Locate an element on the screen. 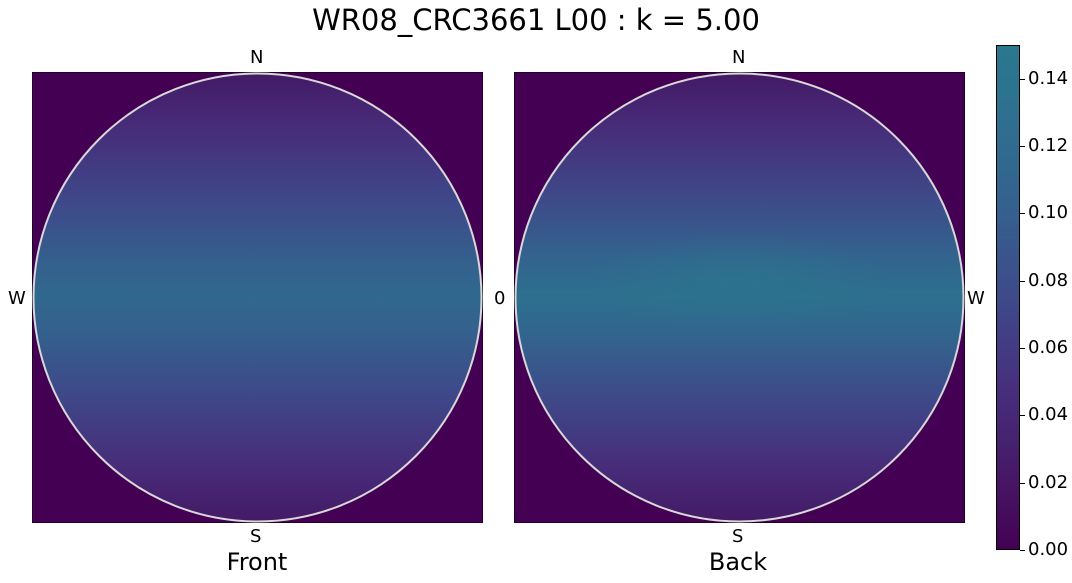  back-zero-label: 0 is located at coordinates (500, 298).